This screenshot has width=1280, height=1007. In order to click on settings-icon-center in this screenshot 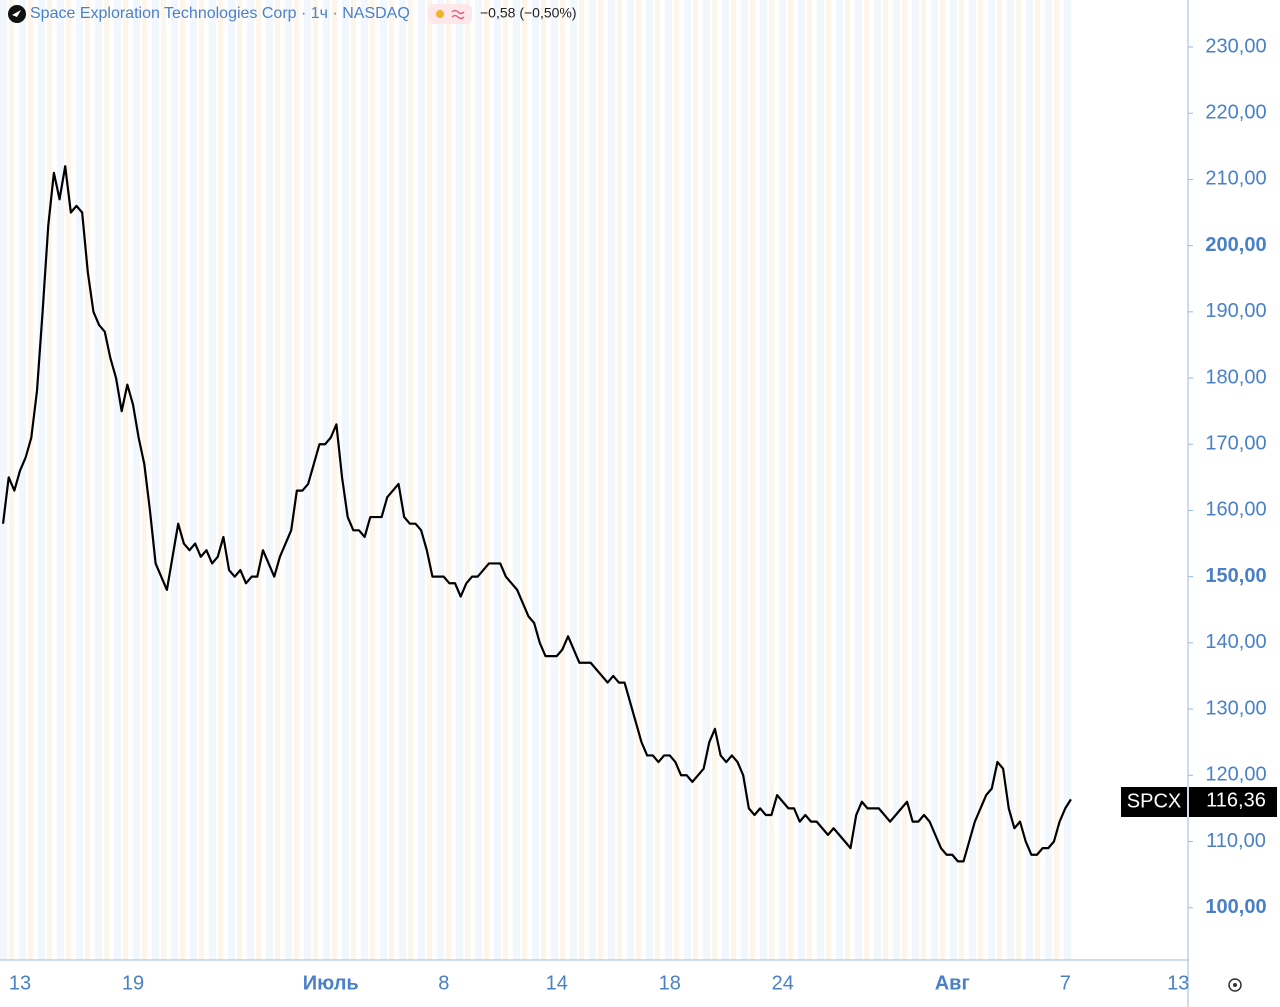, I will do `click(1235, 985)`.